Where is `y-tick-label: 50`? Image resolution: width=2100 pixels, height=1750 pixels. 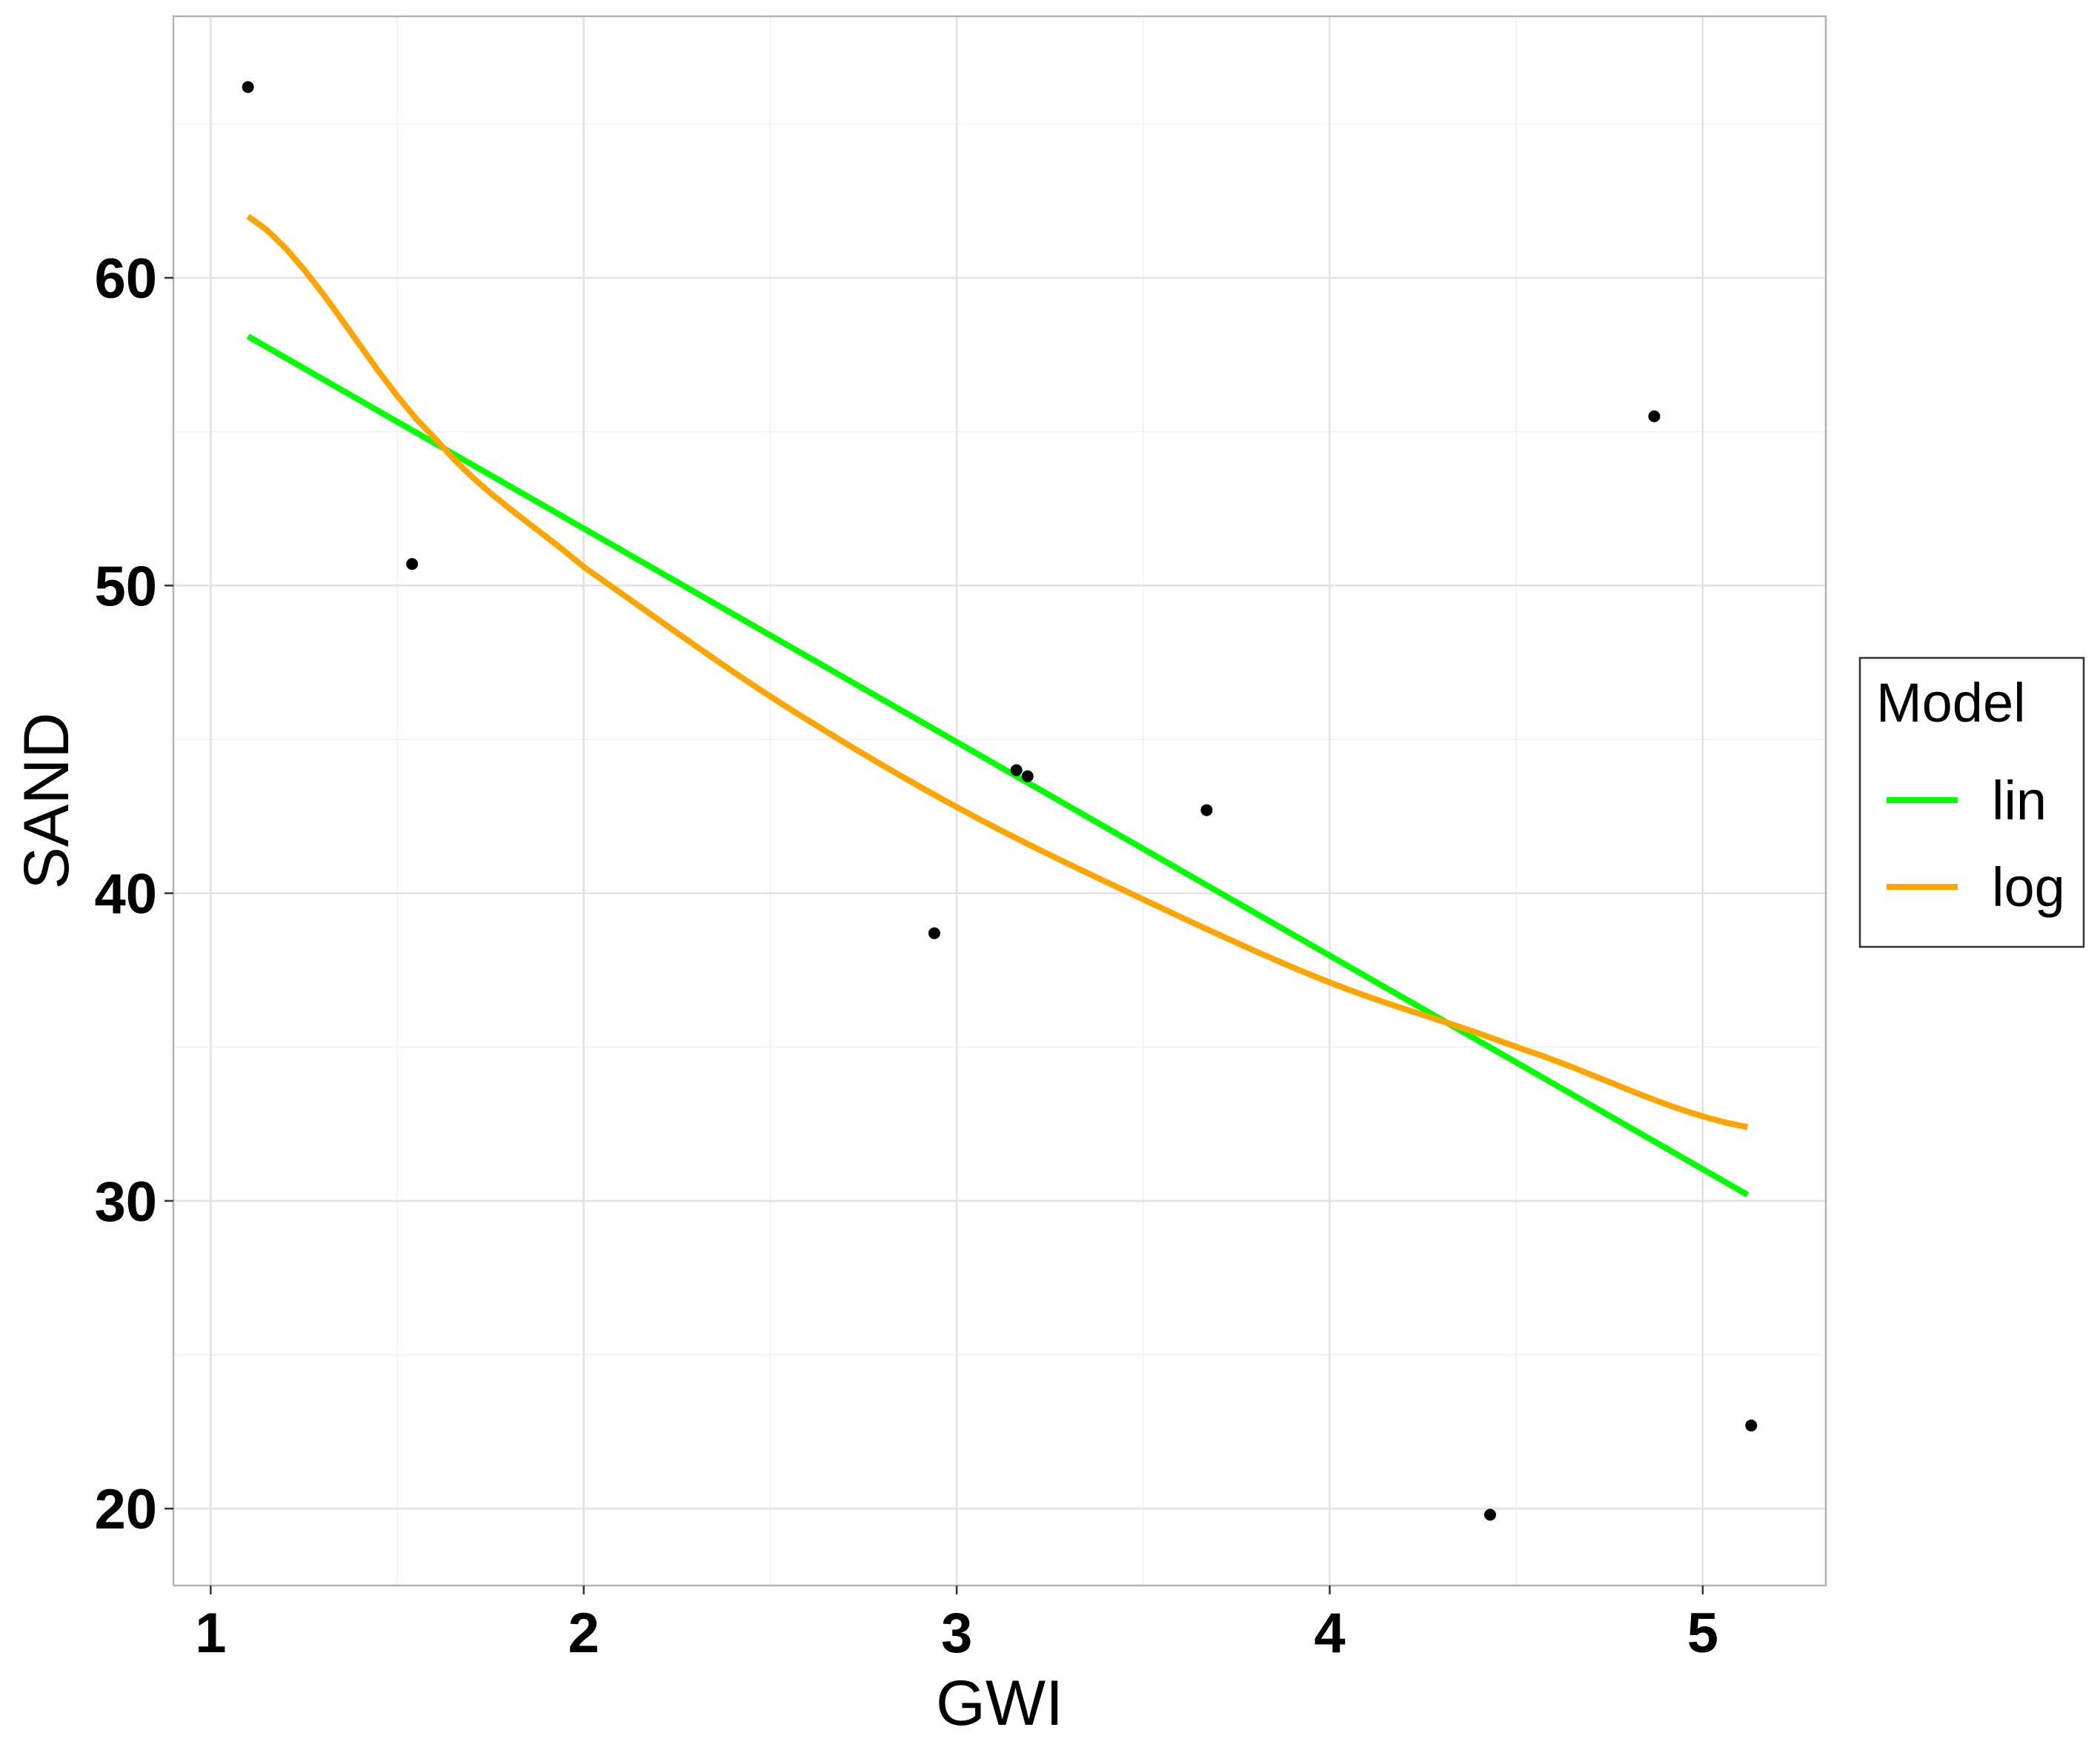
y-tick-label: 50 is located at coordinates (126, 586).